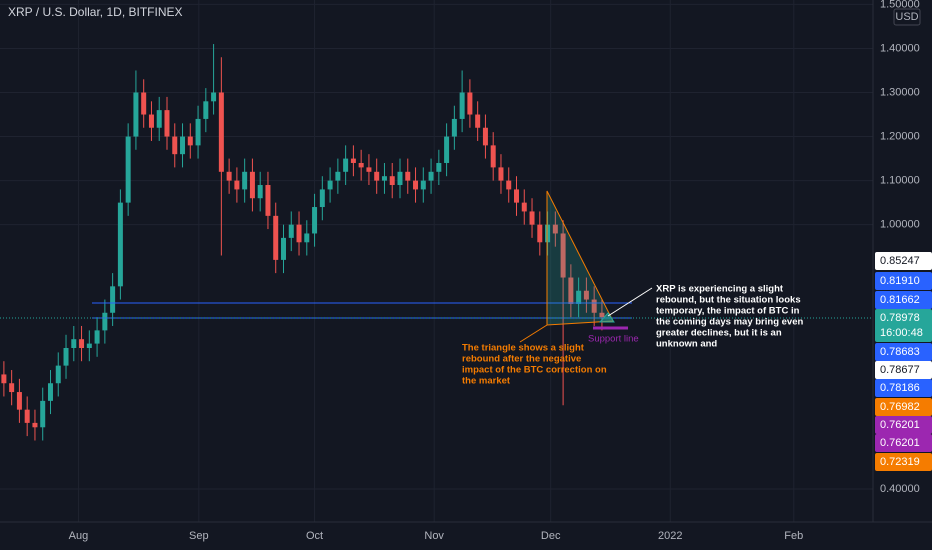  What do you see at coordinates (720, 289) in the screenshot?
I see `outlook-note: XRP is experiencing a slight` at bounding box center [720, 289].